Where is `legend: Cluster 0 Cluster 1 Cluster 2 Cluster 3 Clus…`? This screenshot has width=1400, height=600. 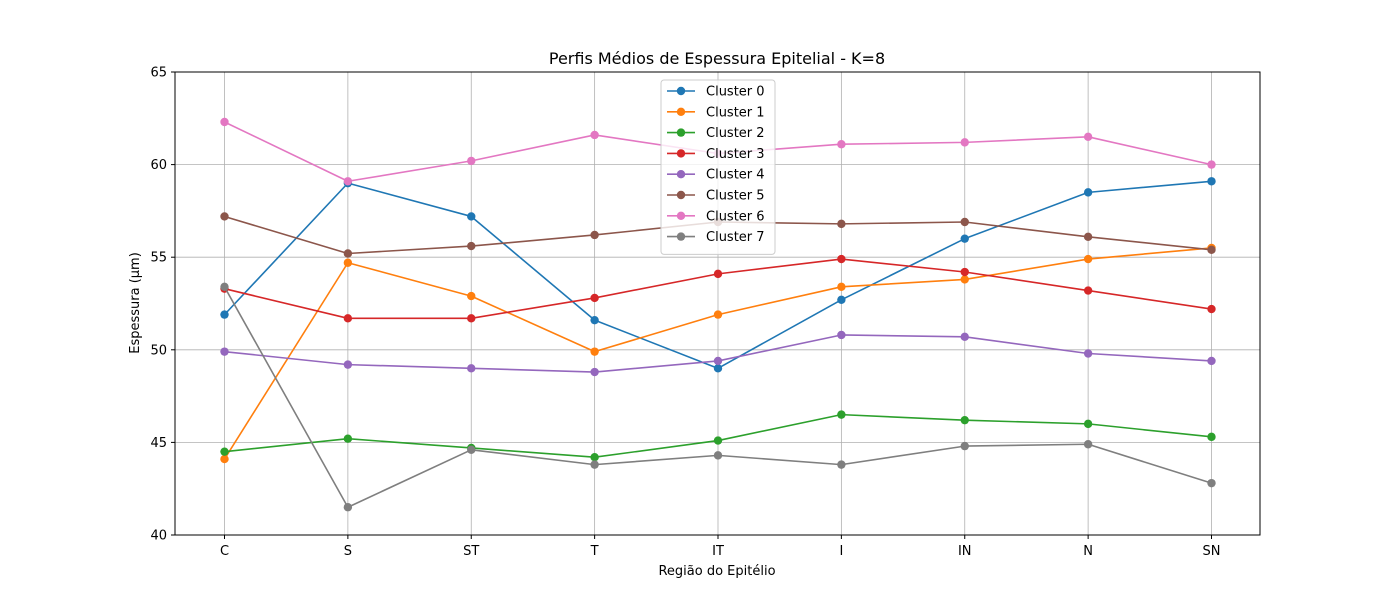 legend: Cluster 0 Cluster 1 Cluster 2 Cluster 3 Clus… is located at coordinates (718, 167).